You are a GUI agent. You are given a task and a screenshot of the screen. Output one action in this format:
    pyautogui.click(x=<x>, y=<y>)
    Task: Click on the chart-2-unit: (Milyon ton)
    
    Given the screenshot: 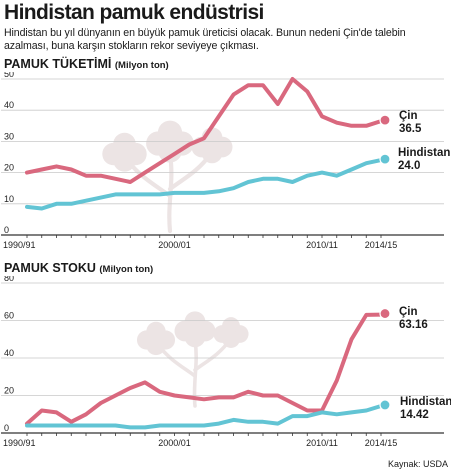 What is the action you would take?
    pyautogui.click(x=126, y=269)
    